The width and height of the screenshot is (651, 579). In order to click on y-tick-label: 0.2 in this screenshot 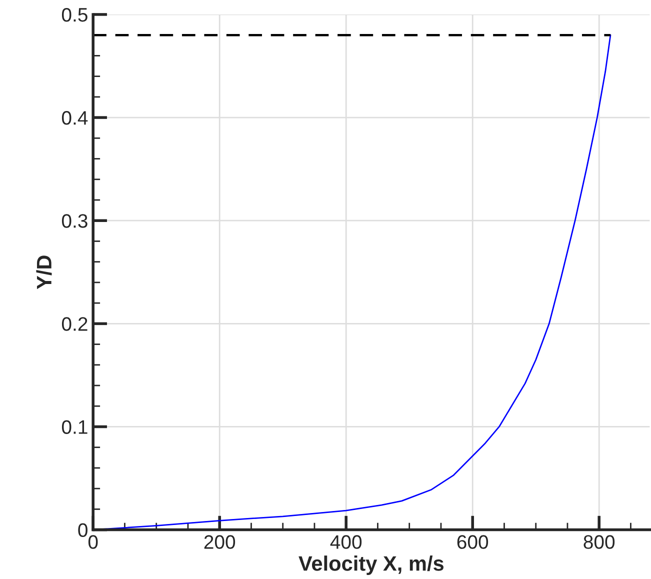, I will do `click(75, 324)`.